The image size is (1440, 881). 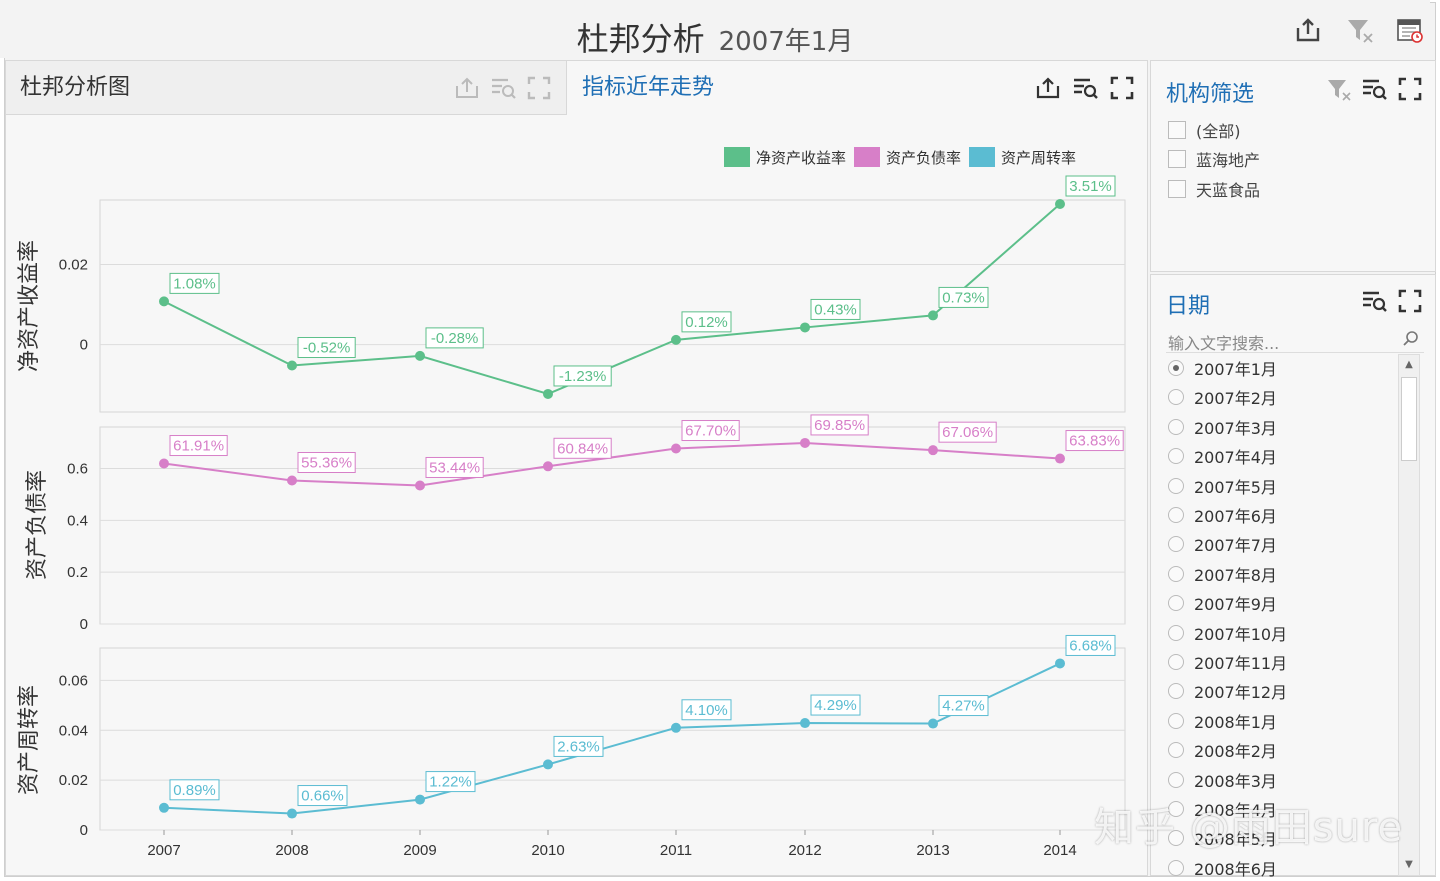 I want to click on date-option: 2007年7月, so click(x=1222, y=544).